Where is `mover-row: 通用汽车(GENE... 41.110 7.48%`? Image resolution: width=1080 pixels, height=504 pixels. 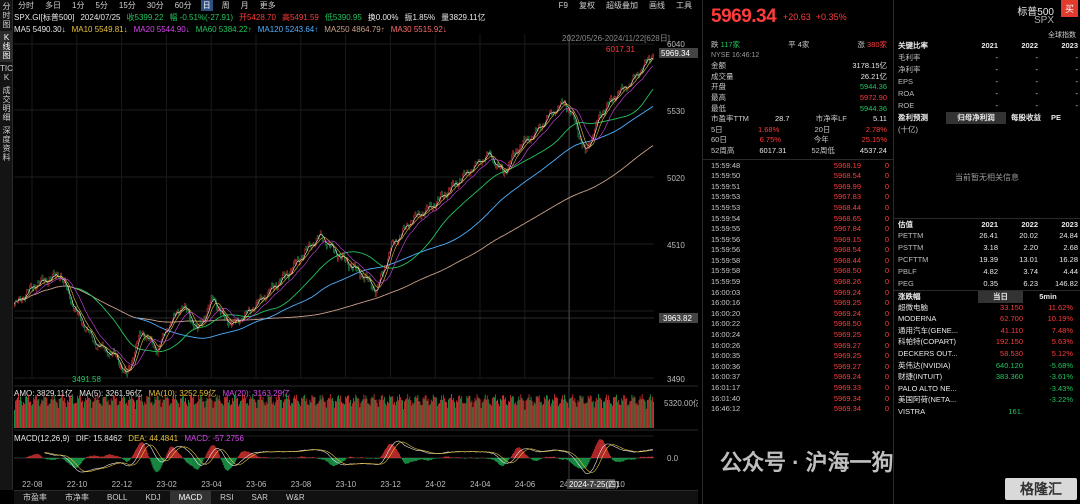 mover-row: 通用汽车(GENE... 41.110 7.48% is located at coordinates (985, 330).